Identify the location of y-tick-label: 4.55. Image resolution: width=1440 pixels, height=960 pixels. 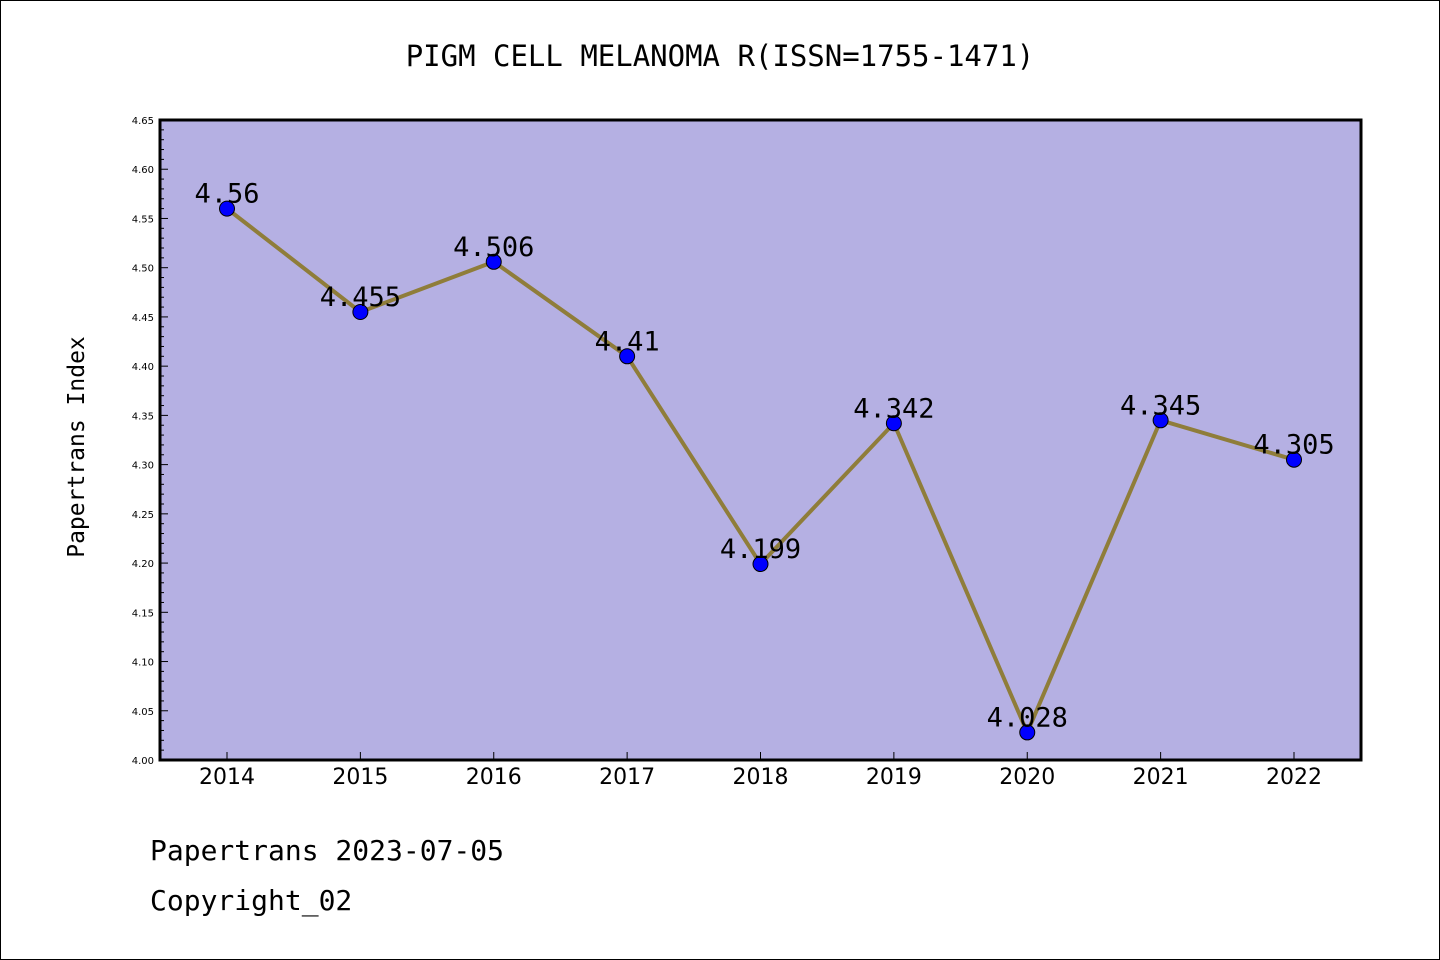
(143, 219).